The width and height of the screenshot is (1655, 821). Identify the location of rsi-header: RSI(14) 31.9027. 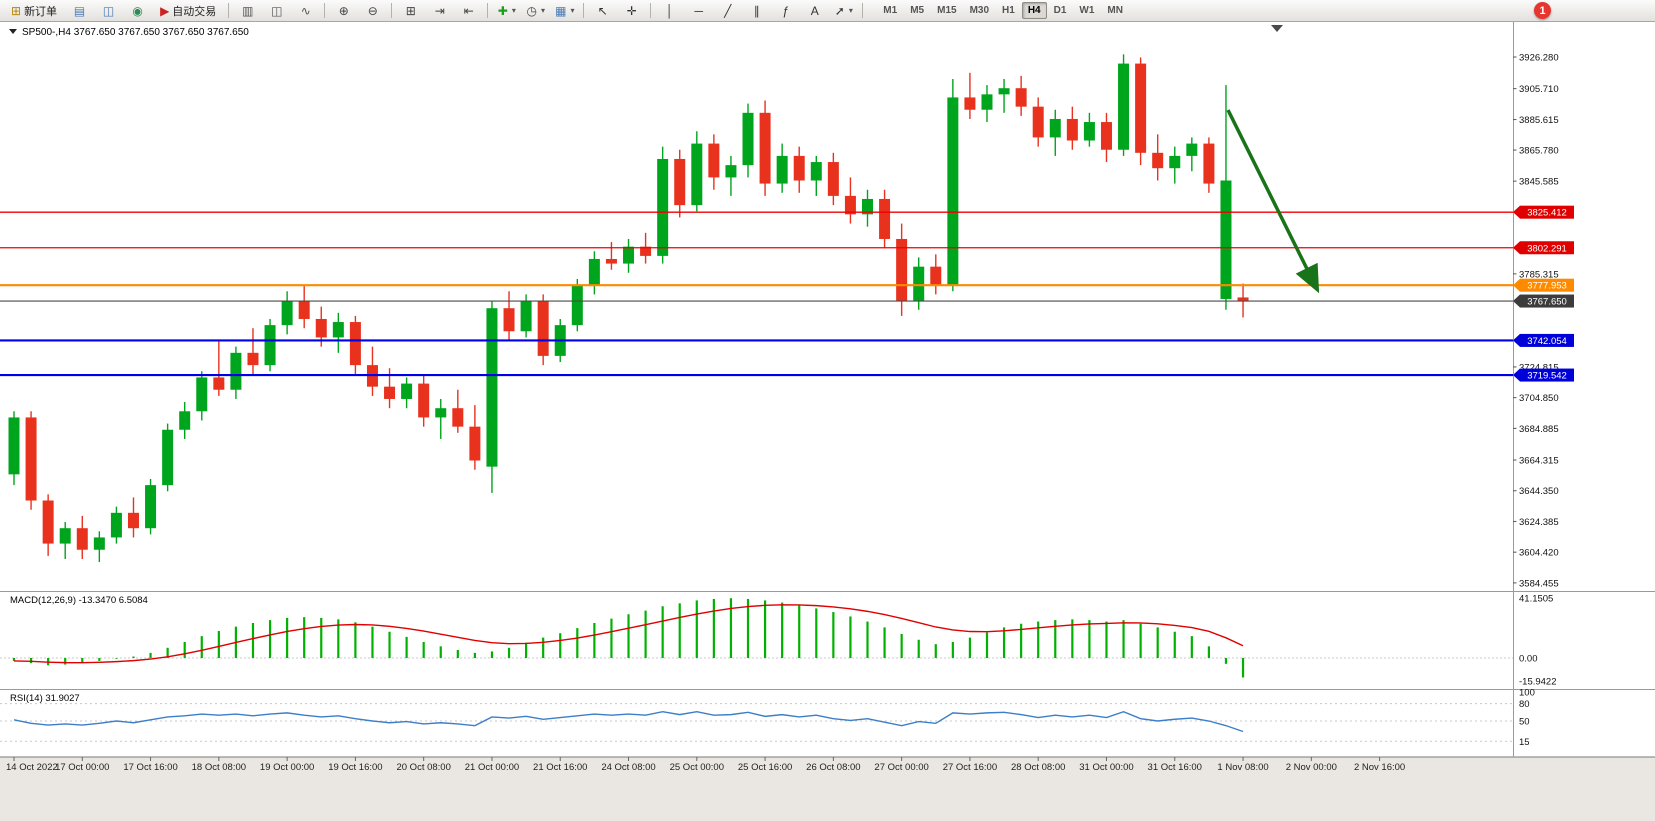
(45, 698).